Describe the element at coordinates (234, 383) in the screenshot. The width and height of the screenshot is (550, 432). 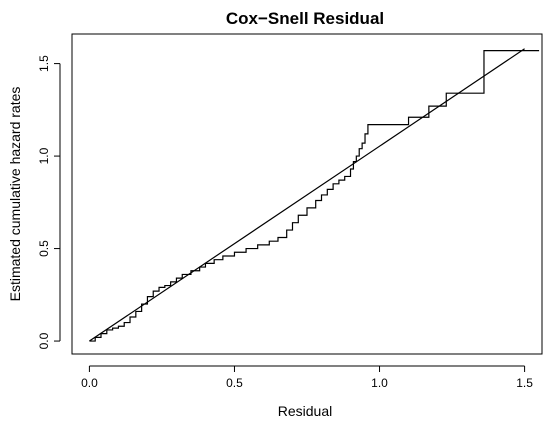
I see `x-tick-label: 0.5` at that location.